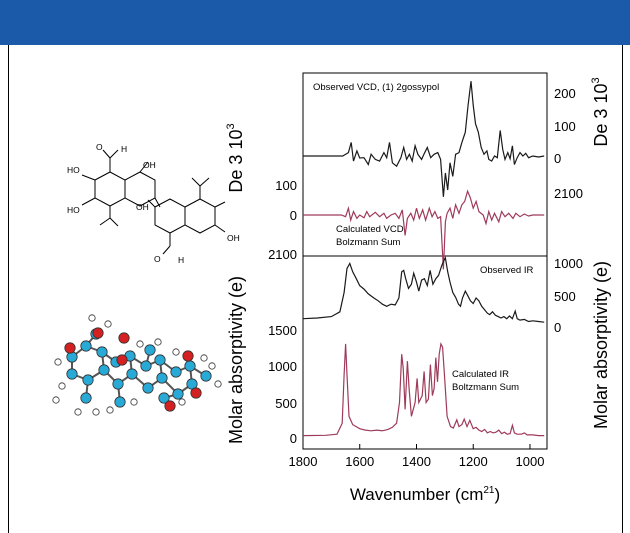  What do you see at coordinates (124, 149) in the screenshot?
I see `atom-label-h-top: H` at bounding box center [124, 149].